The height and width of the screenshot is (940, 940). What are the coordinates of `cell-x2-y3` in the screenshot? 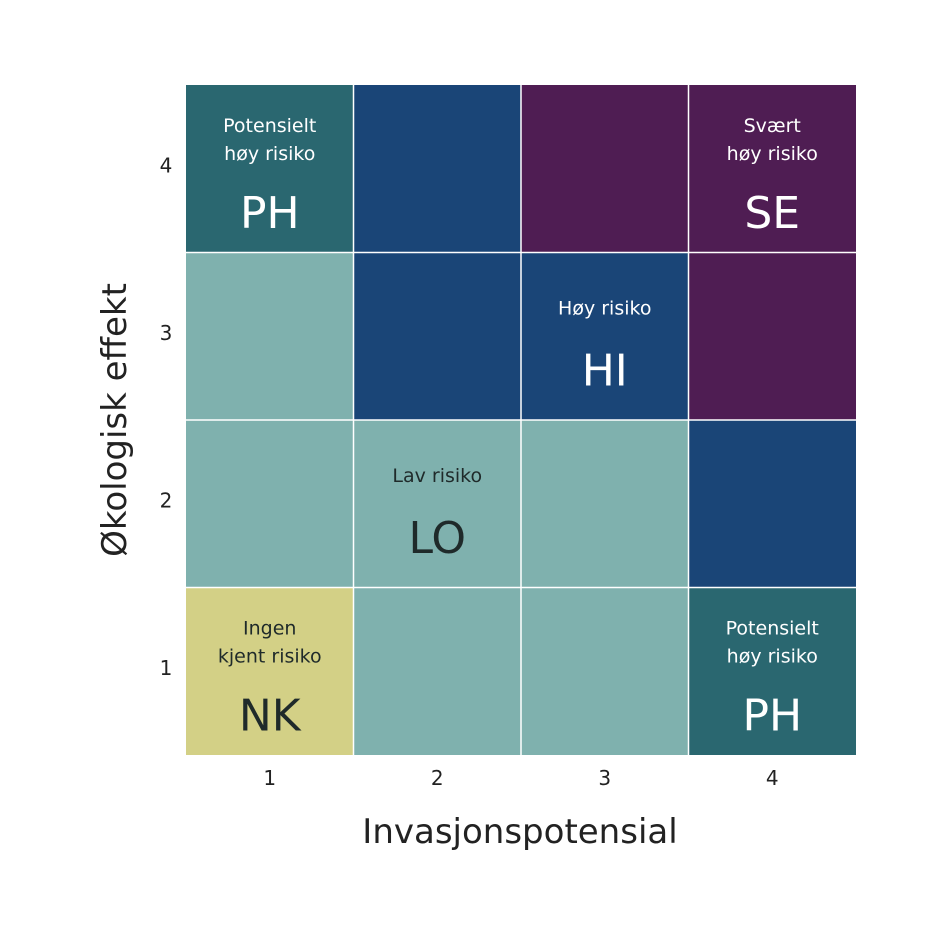 It's located at (437, 336).